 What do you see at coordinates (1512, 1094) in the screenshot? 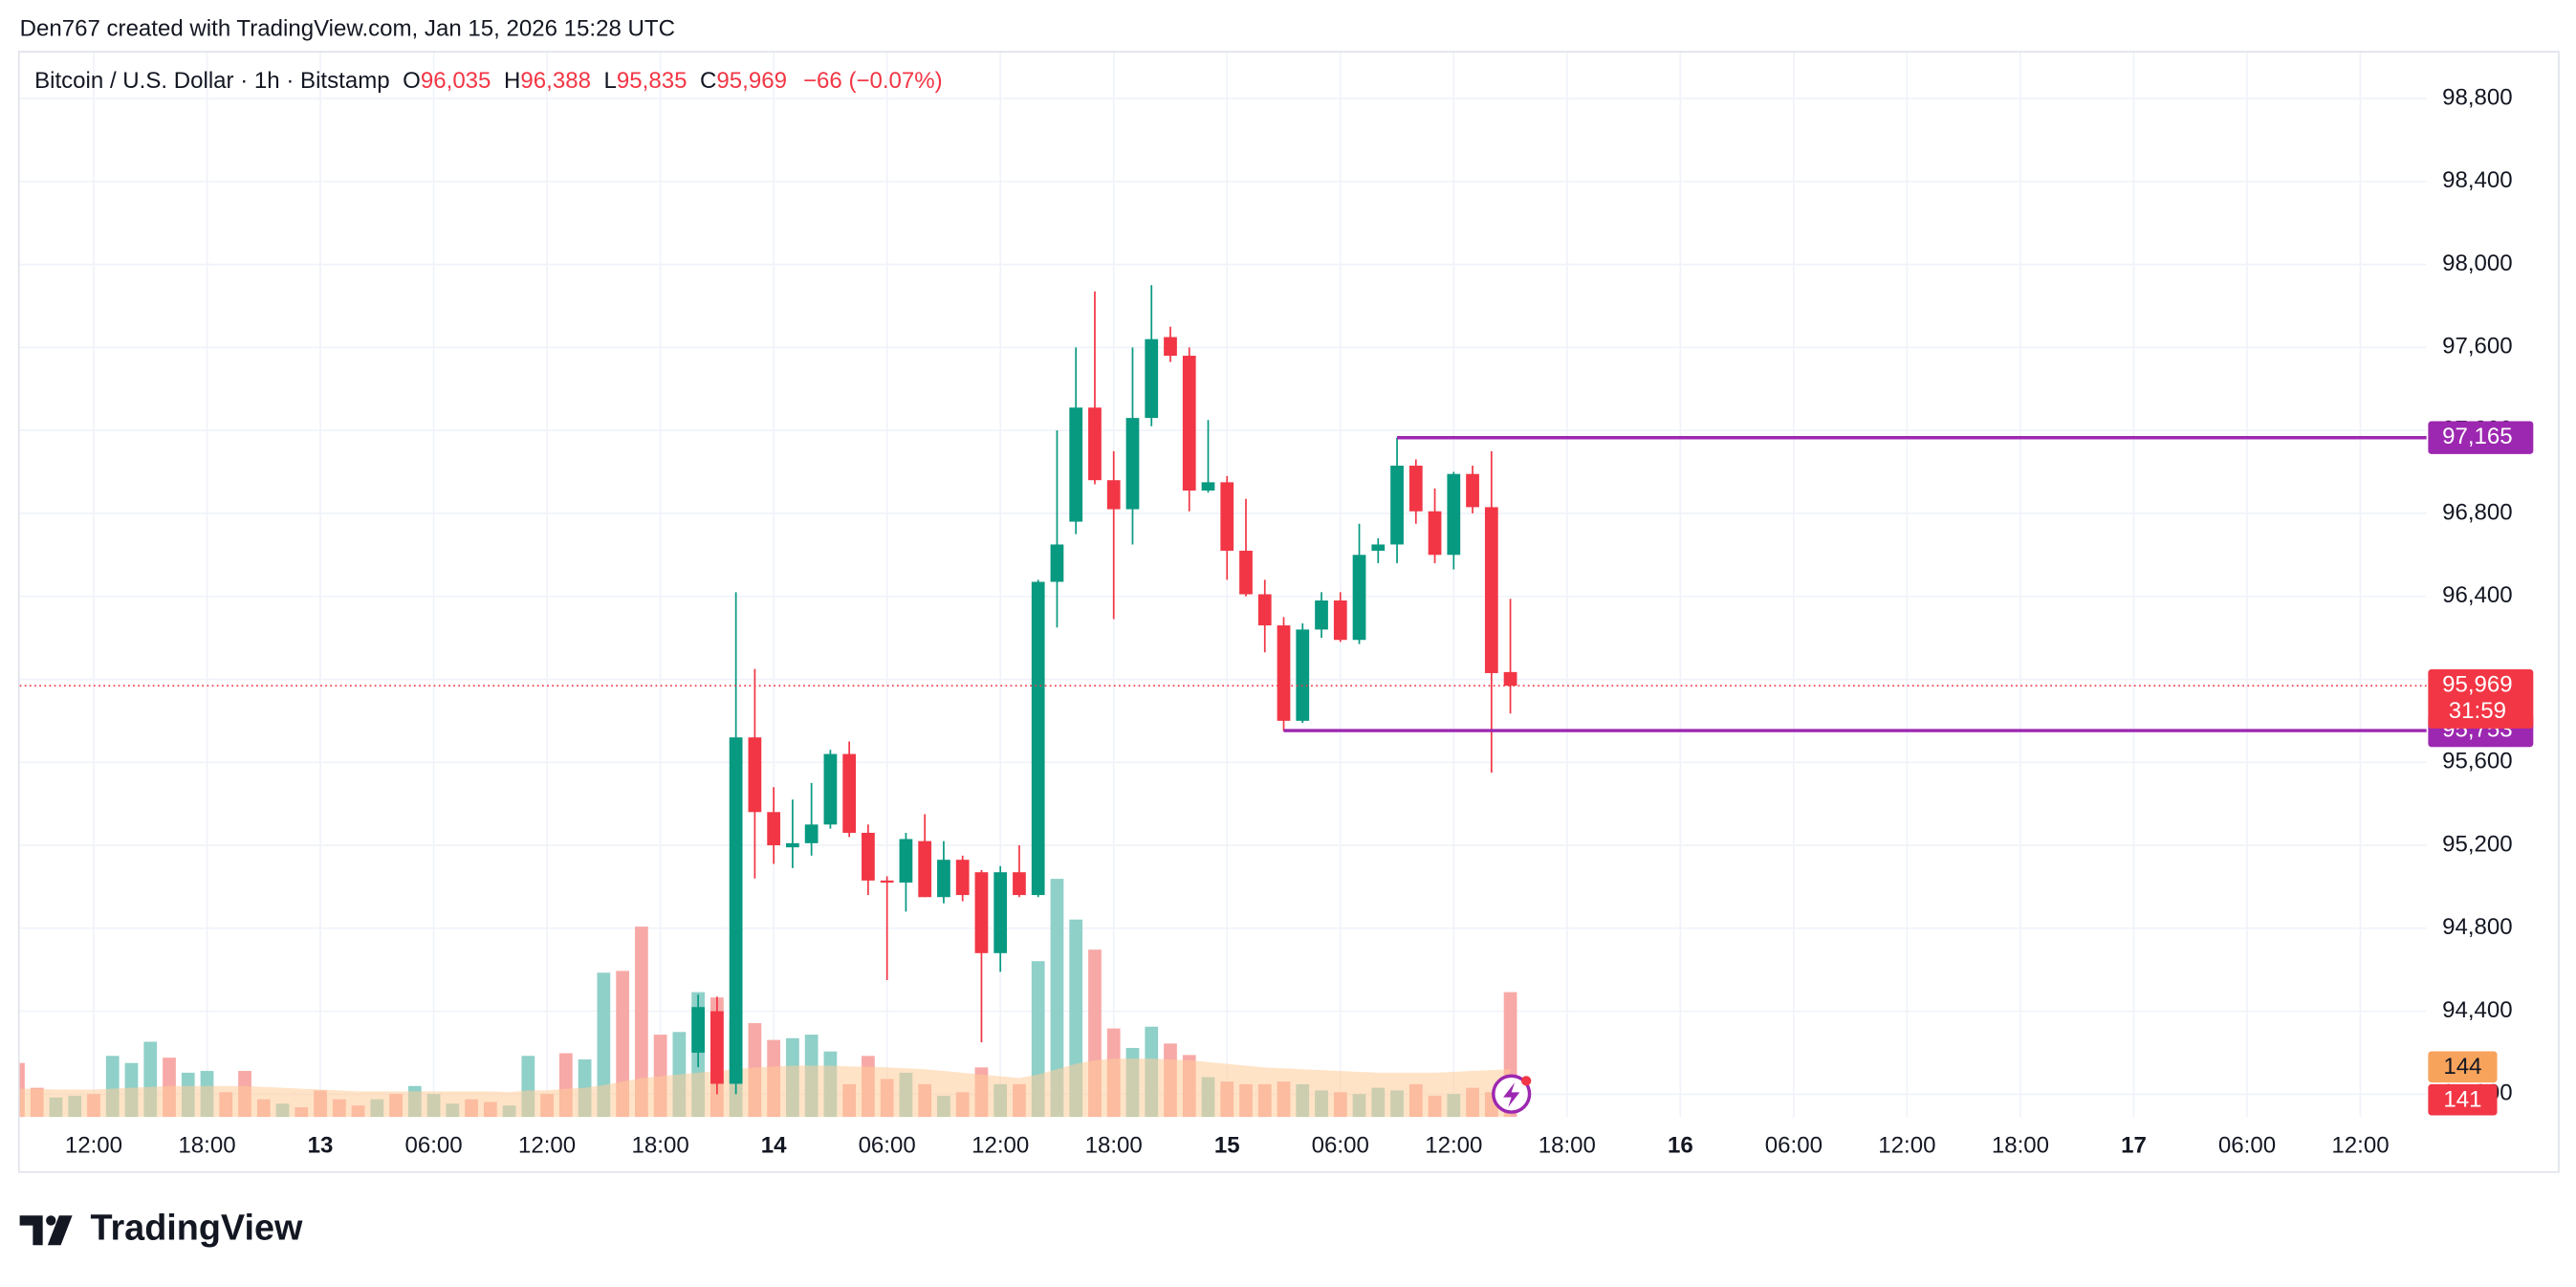
I see `assistant-icon` at bounding box center [1512, 1094].